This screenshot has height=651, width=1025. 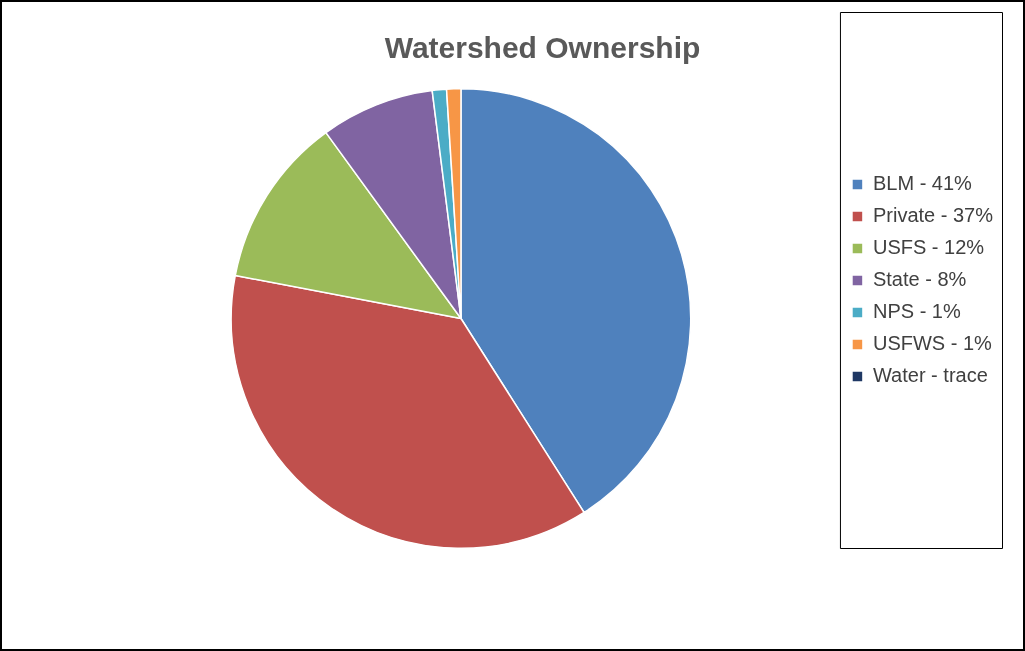 I want to click on legend-label: NPS - 1%, so click(x=916, y=311).